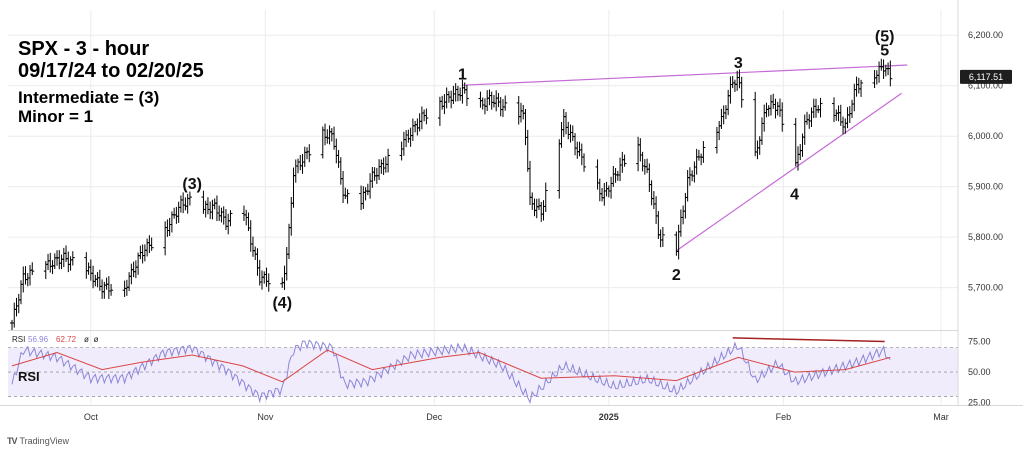 This screenshot has height=454, width=1023. What do you see at coordinates (29, 376) in the screenshot?
I see `rsi-title: RSI` at bounding box center [29, 376].